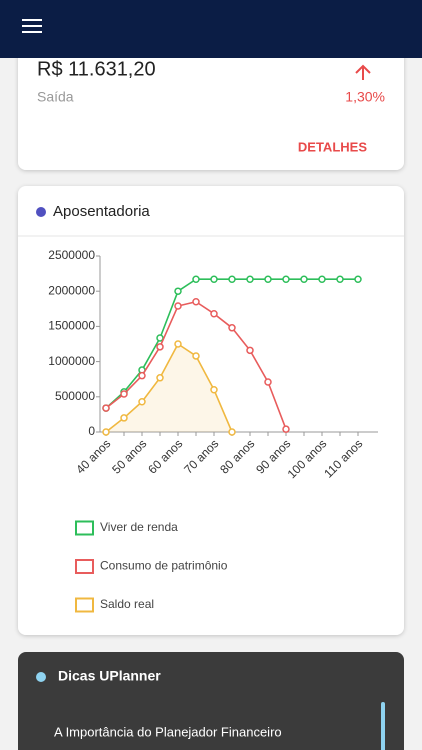 The image size is (422, 750). Describe the element at coordinates (101, 211) in the screenshot. I see `chart-title: Aposentadoria` at that location.